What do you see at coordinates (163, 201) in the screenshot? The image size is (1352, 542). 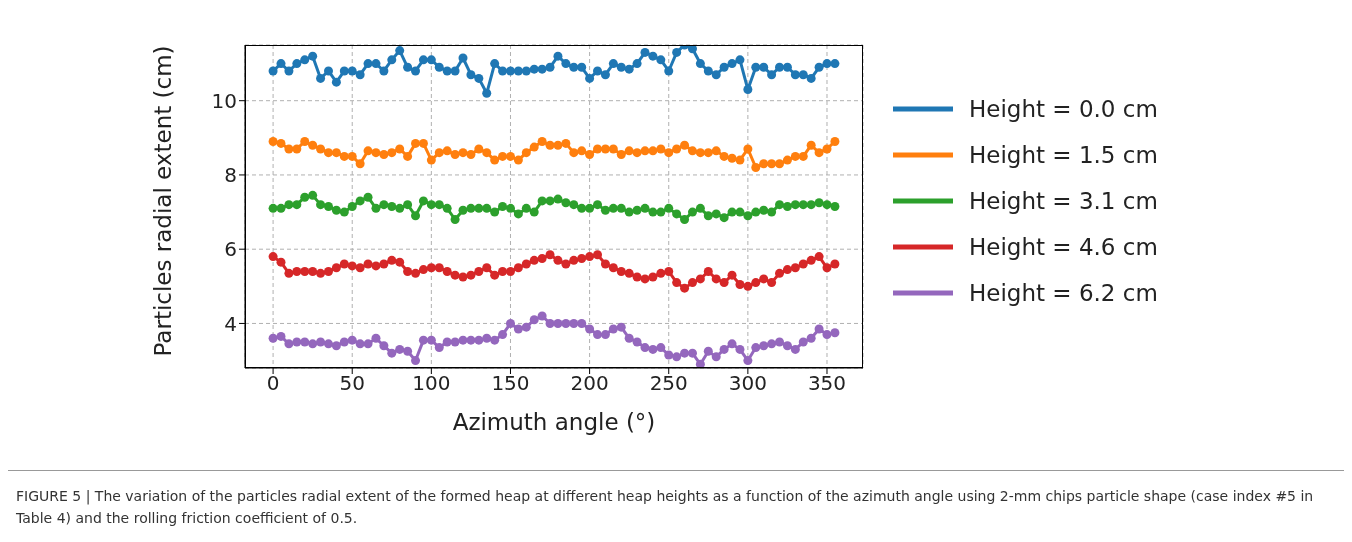 I see `y-axis-title: Particles radial extent (cm)` at bounding box center [163, 201].